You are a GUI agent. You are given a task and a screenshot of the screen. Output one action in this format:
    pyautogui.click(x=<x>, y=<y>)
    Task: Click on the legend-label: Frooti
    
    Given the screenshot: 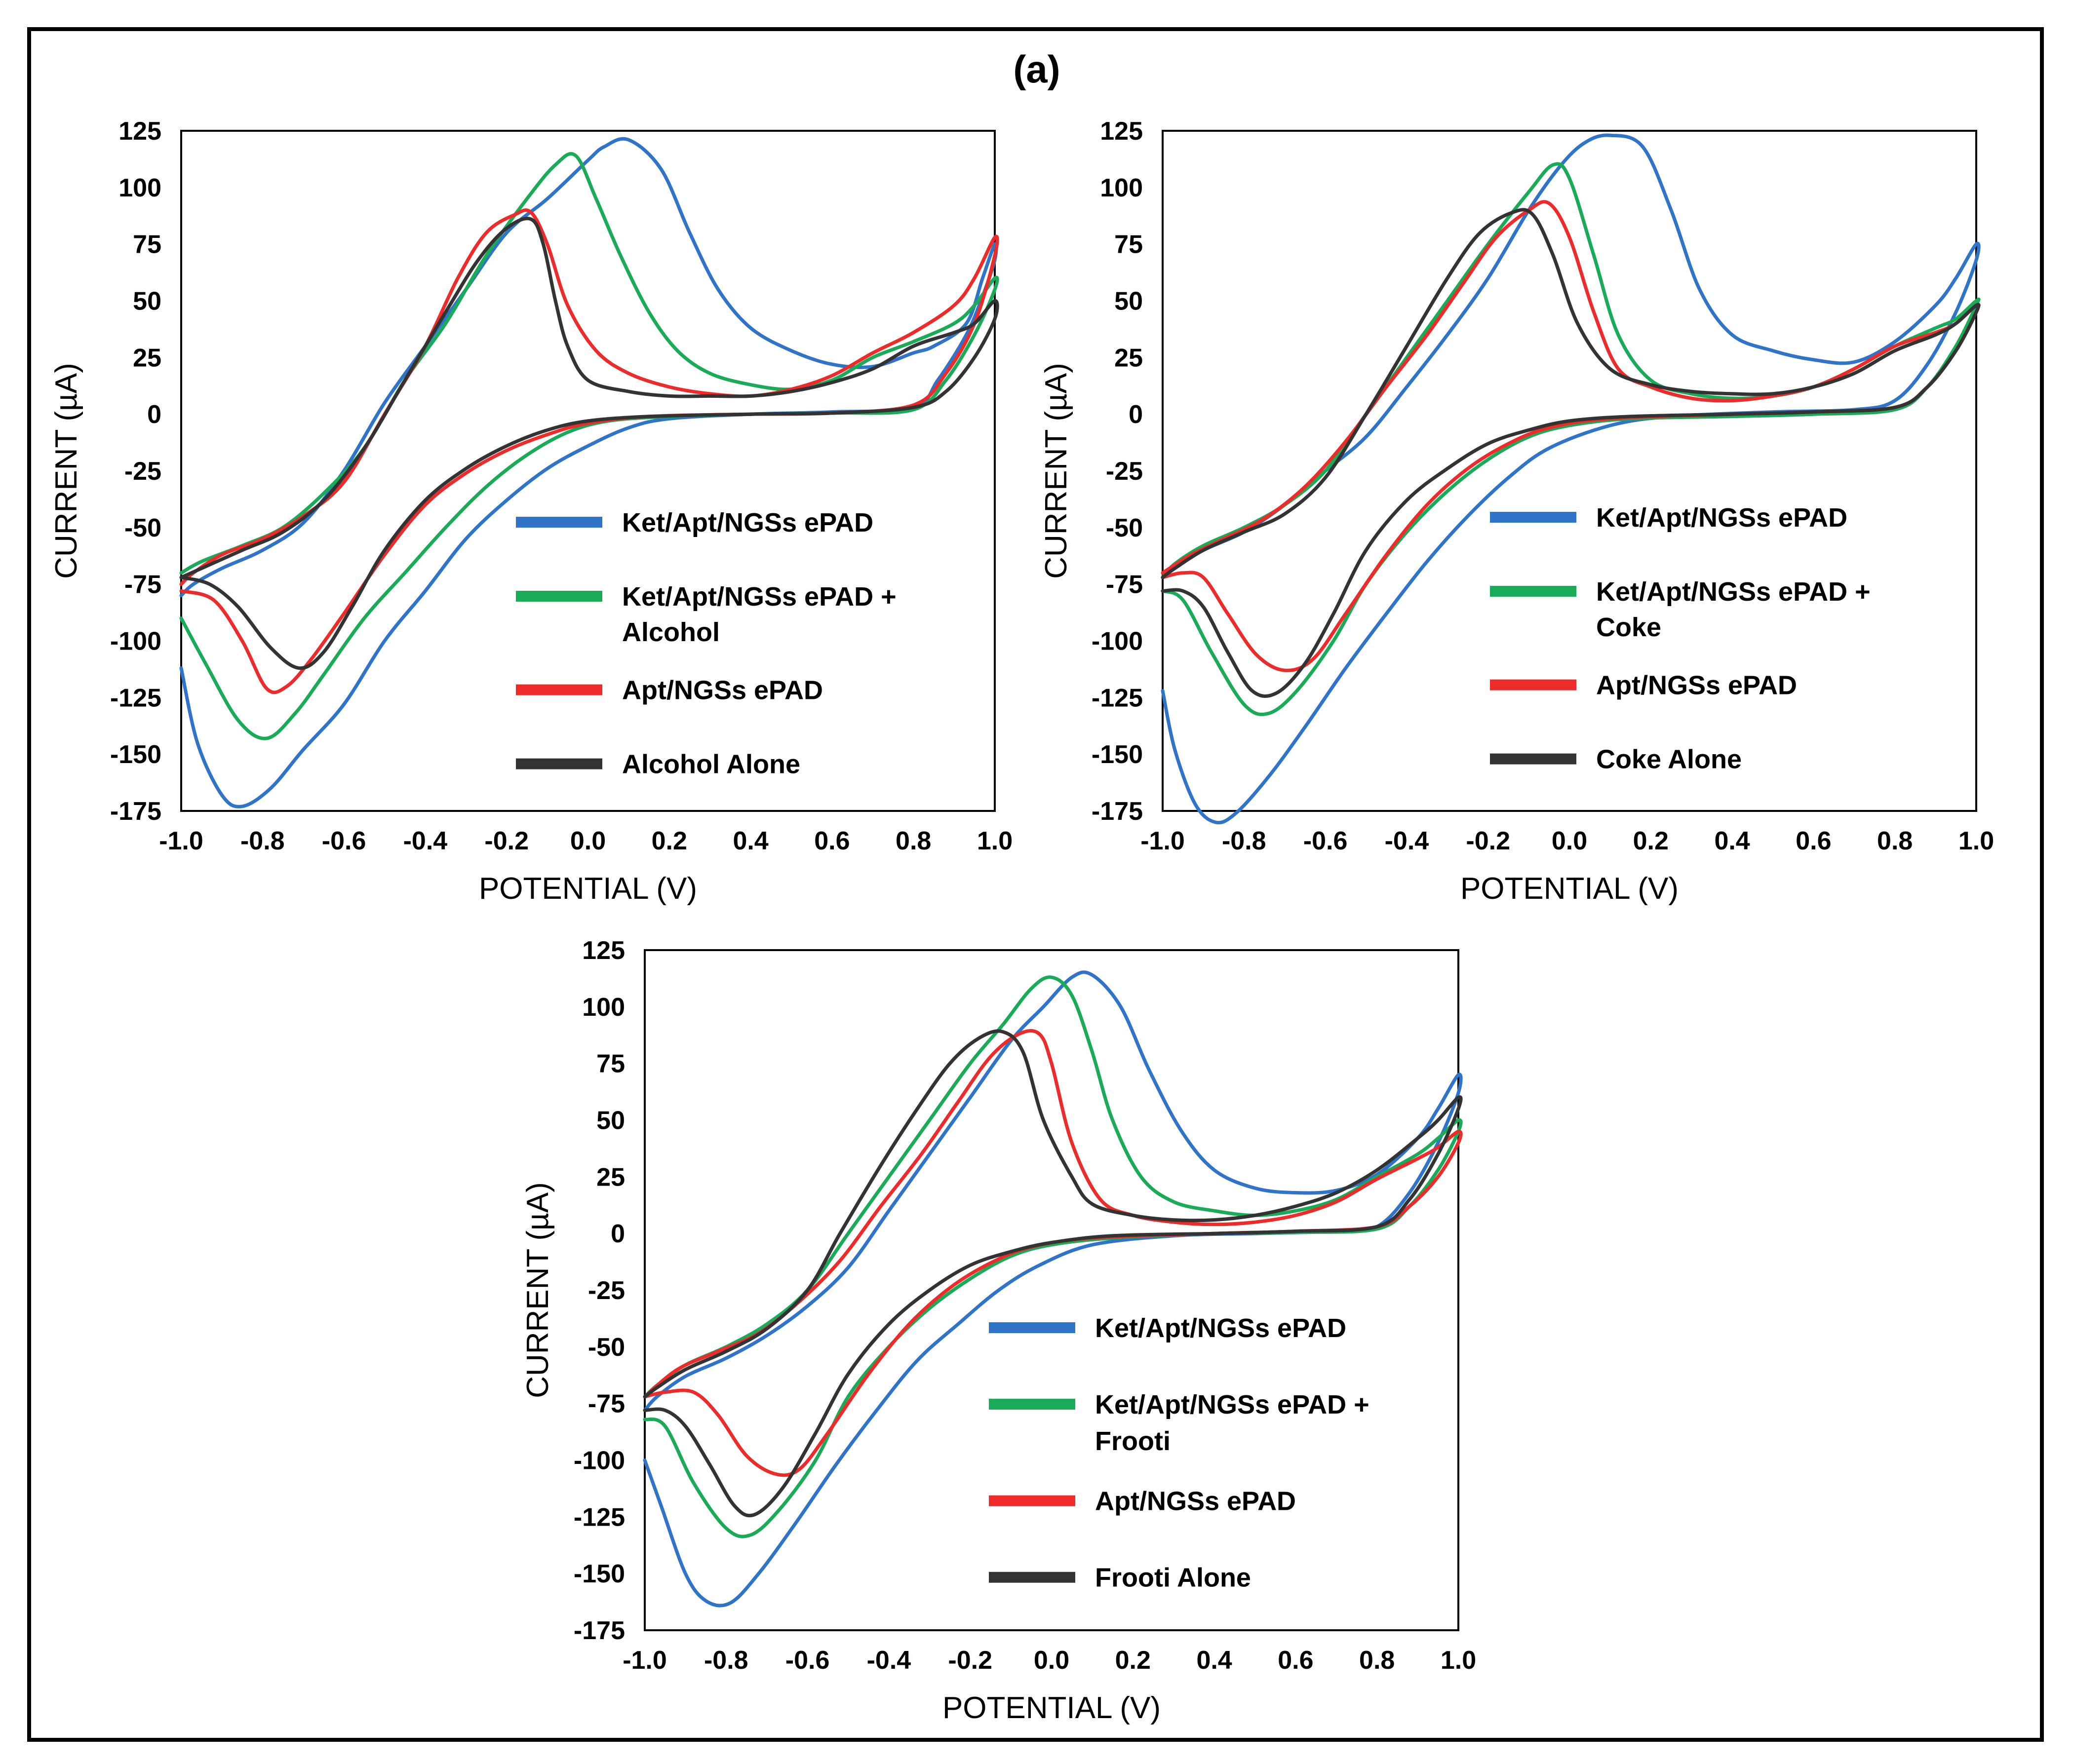 What is the action you would take?
    pyautogui.click(x=1133, y=1441)
    